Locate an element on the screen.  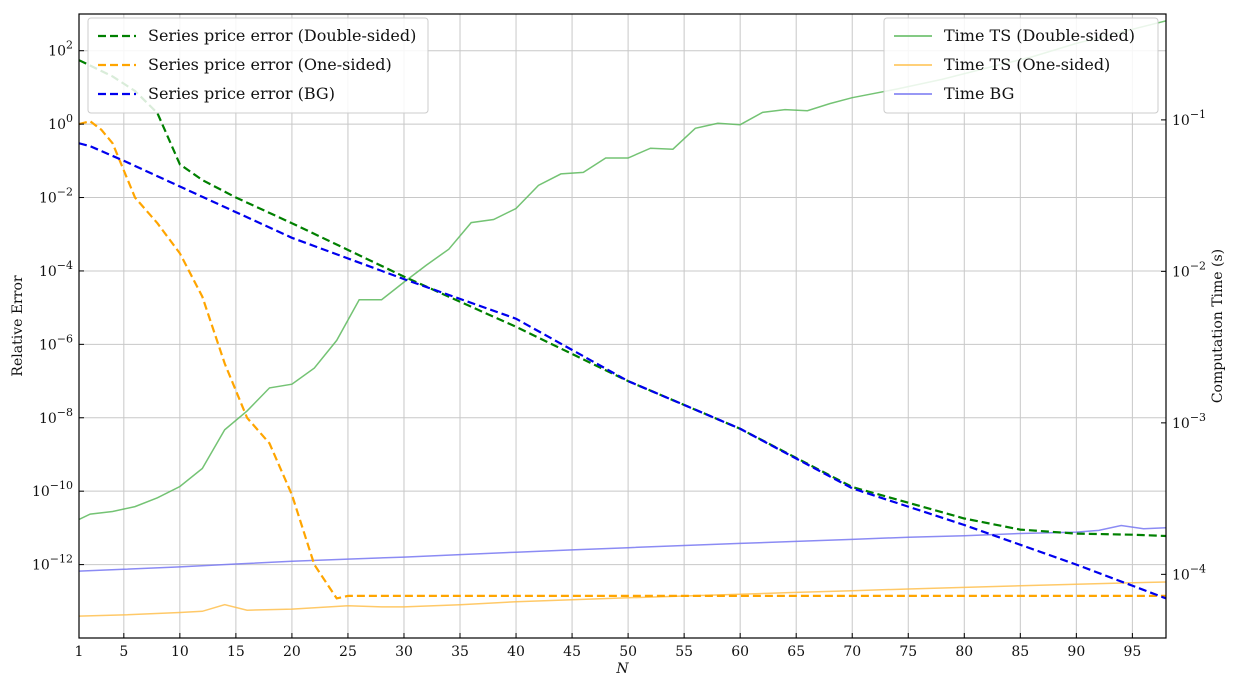
left-y-tick-label: 10⁻¹⁰ is located at coordinates (52, 489).